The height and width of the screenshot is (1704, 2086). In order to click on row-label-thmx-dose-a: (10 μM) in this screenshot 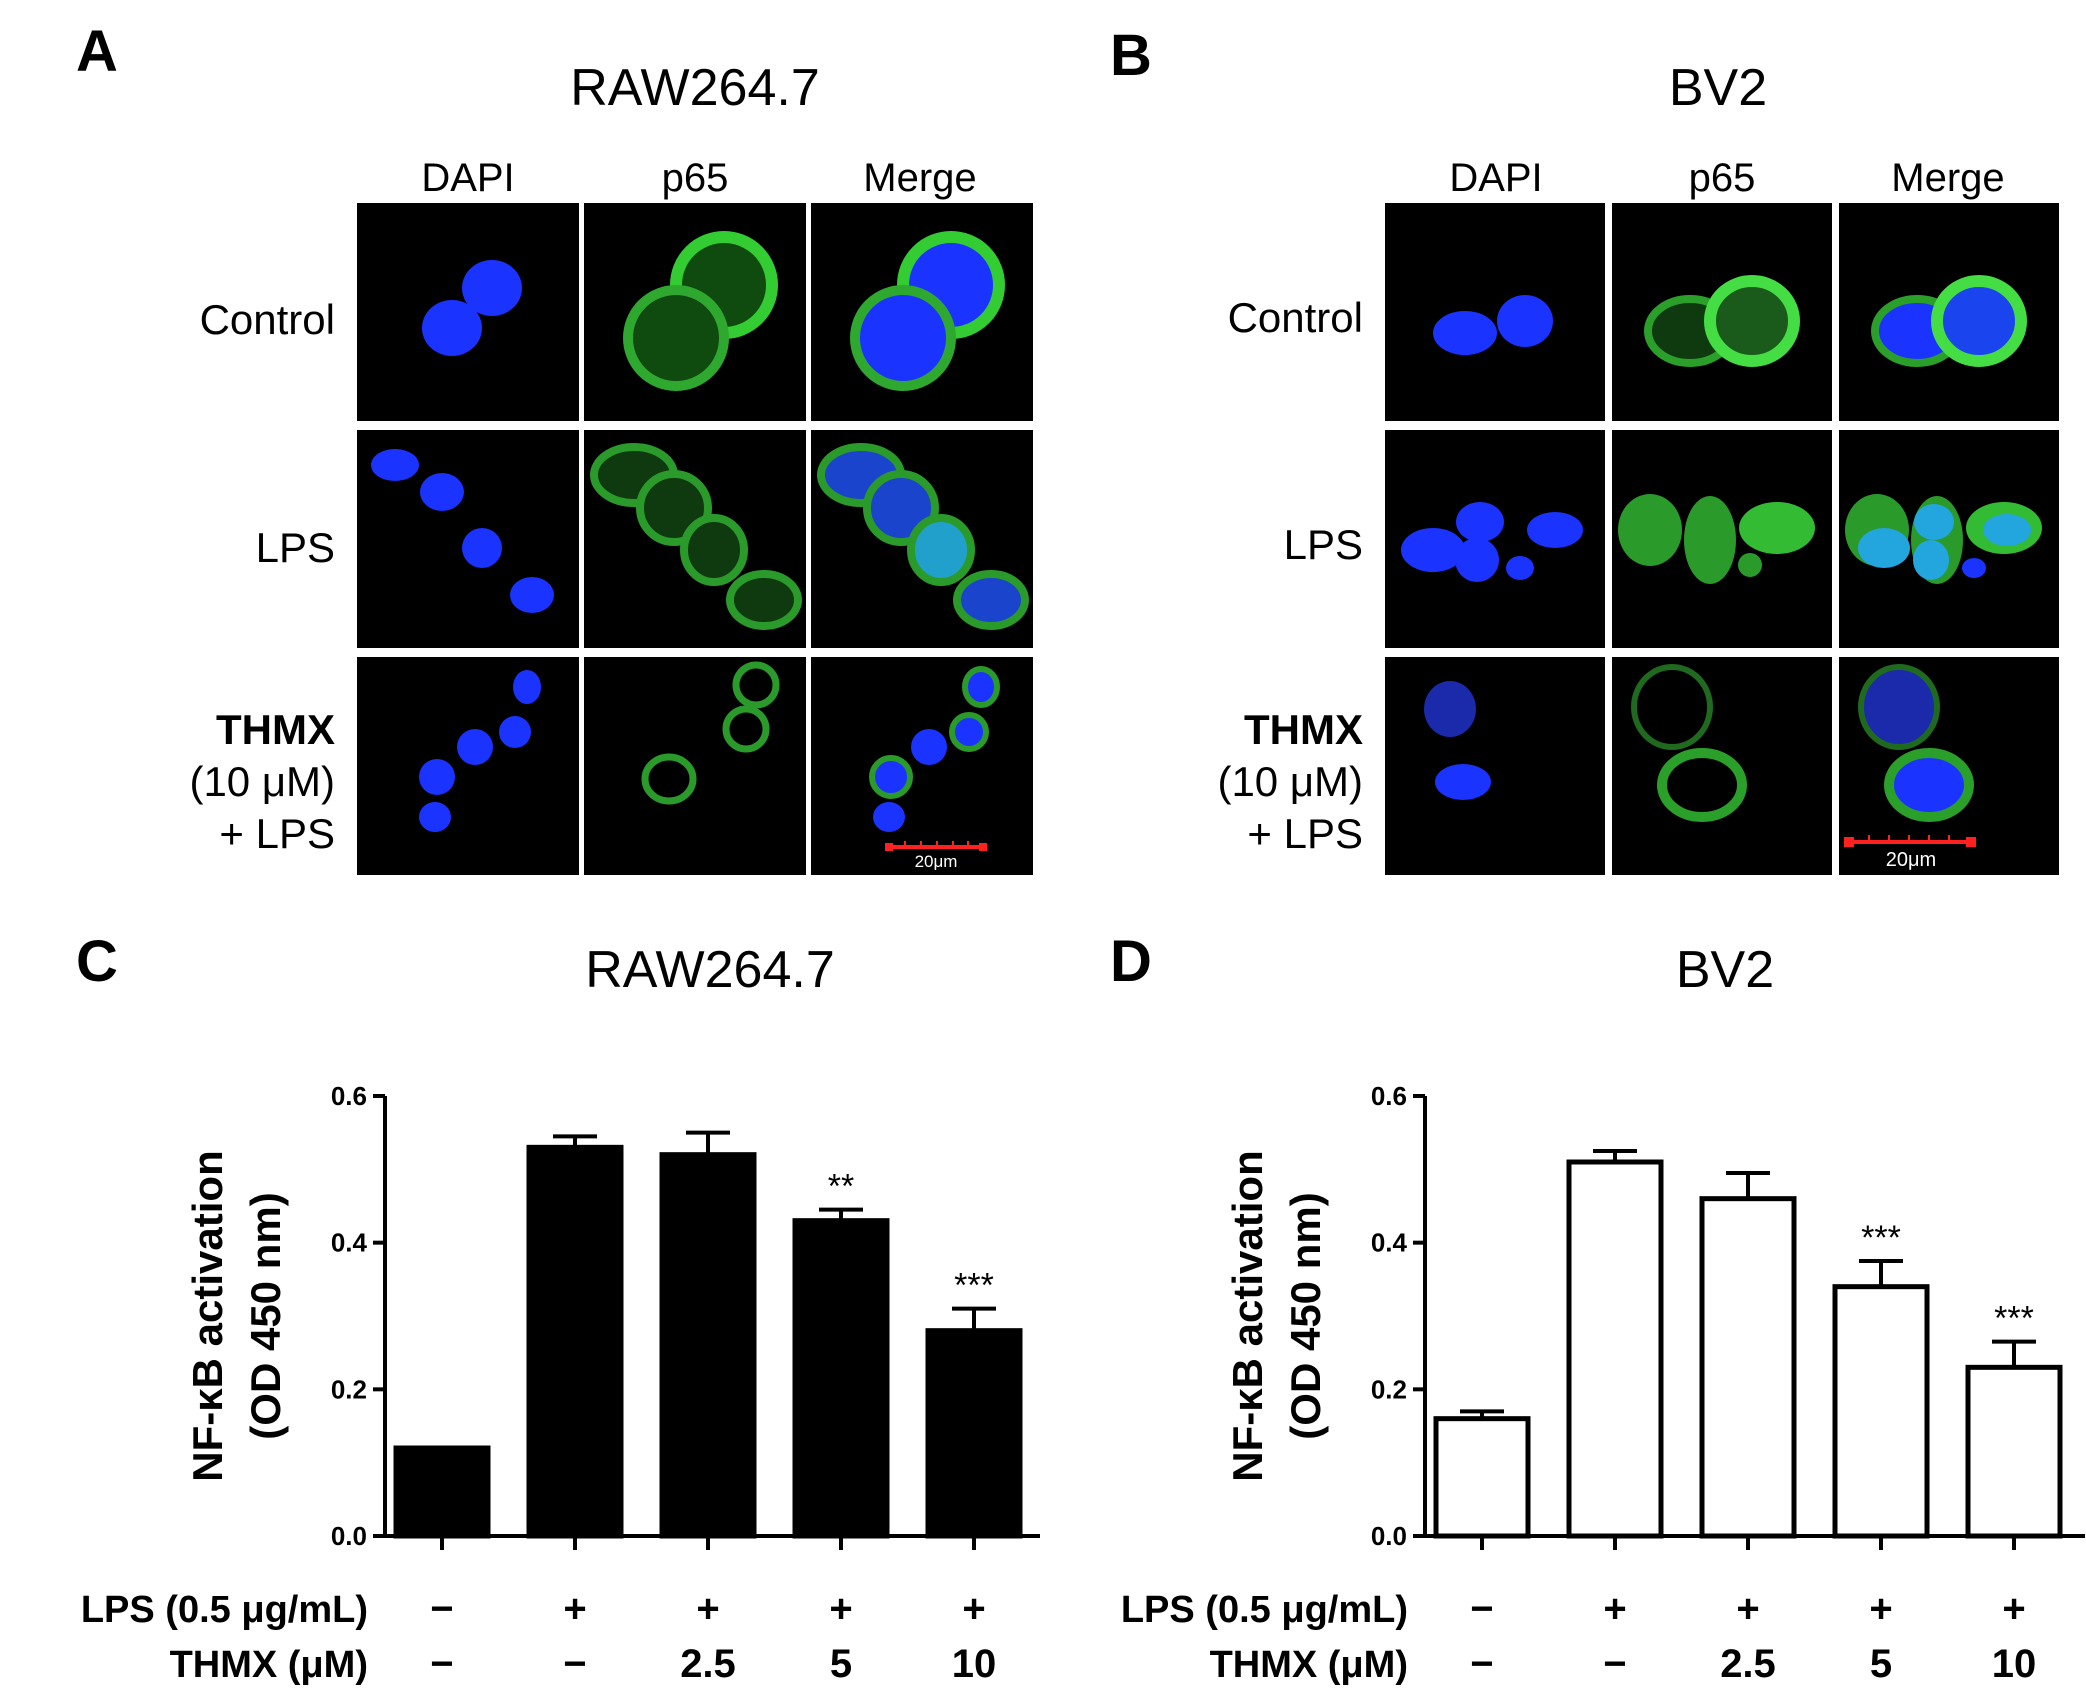, I will do `click(262, 781)`.